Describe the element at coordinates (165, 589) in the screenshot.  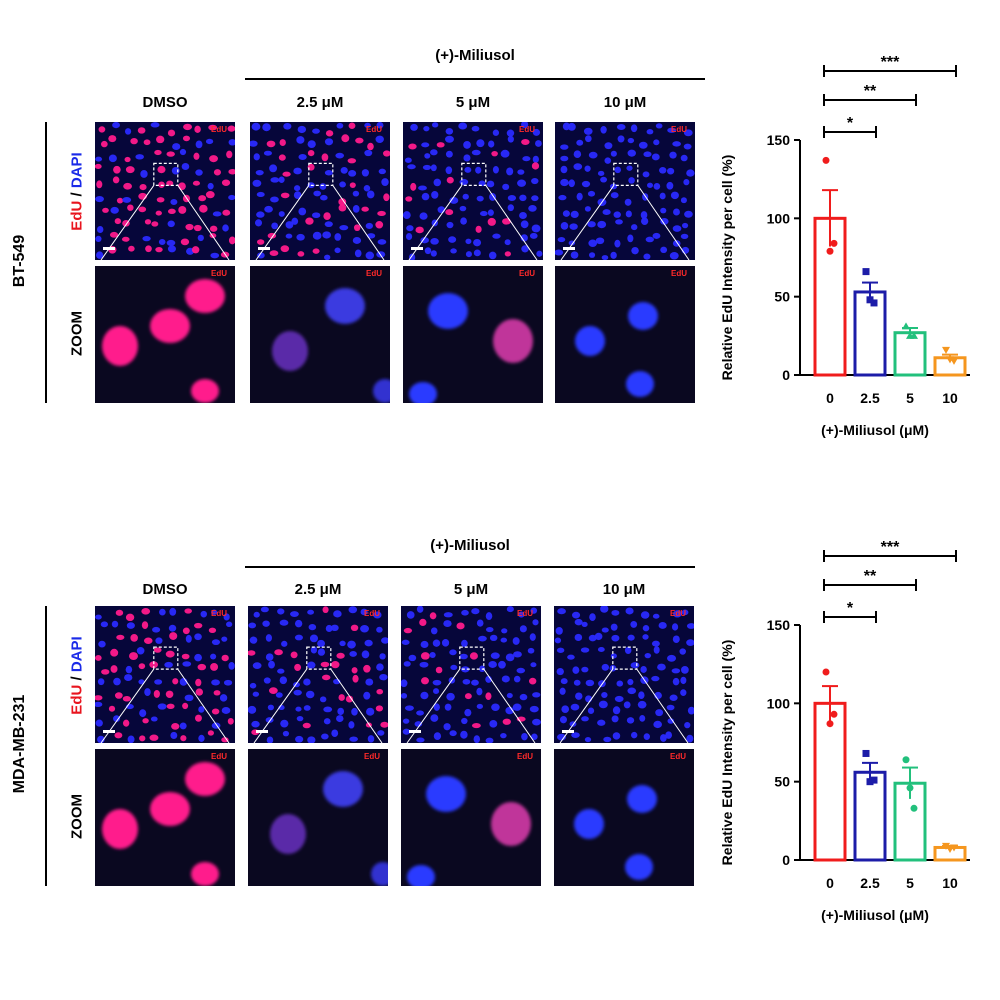
I see `column-label-dmso: DMSO` at that location.